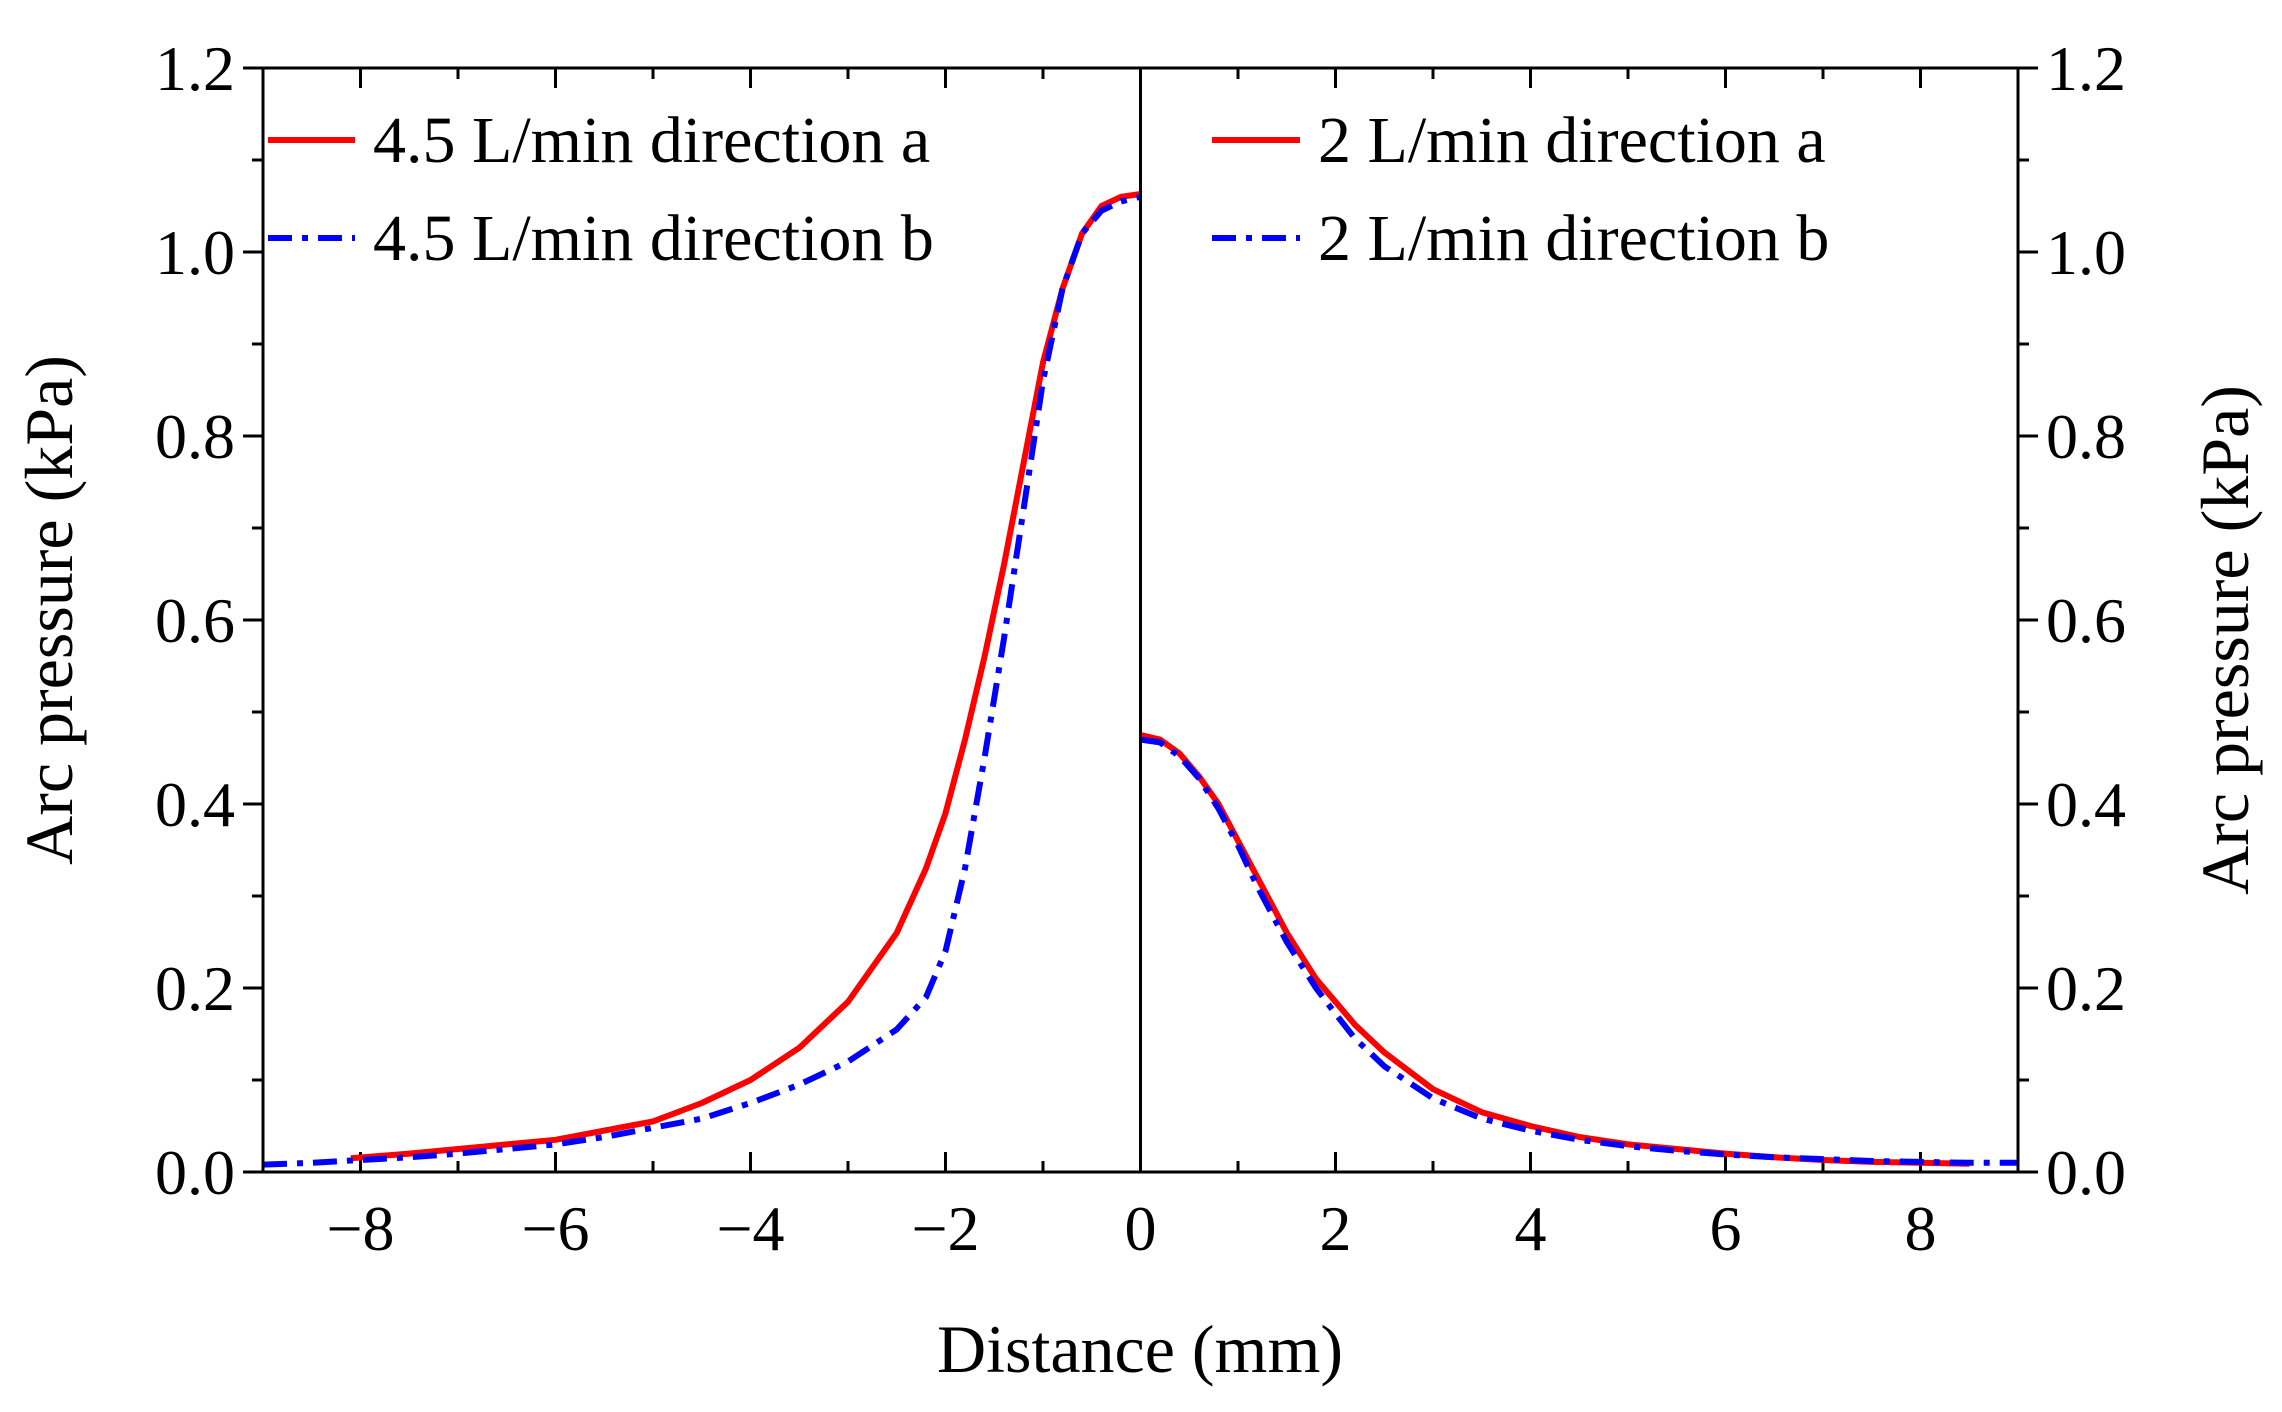  Describe the element at coordinates (2086, 436) in the screenshot. I see `y-tick-label-right: 0.8` at that location.